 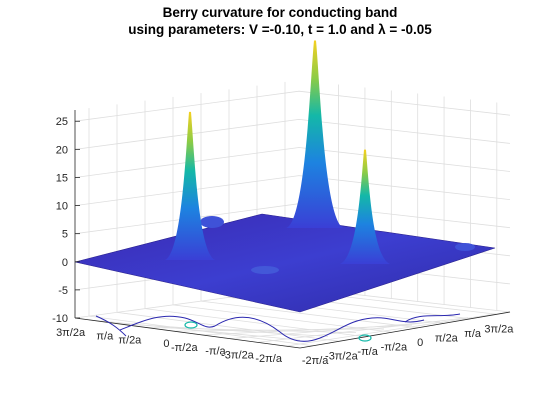 I want to click on y-tick-label-4: 0, so click(x=420, y=343).